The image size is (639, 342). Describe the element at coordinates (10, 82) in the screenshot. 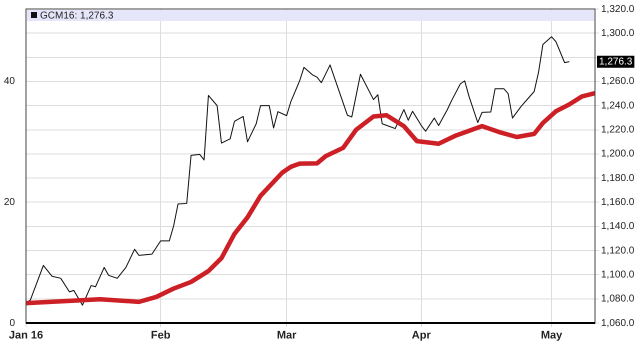

I see `y-tick-label: 40` at that location.